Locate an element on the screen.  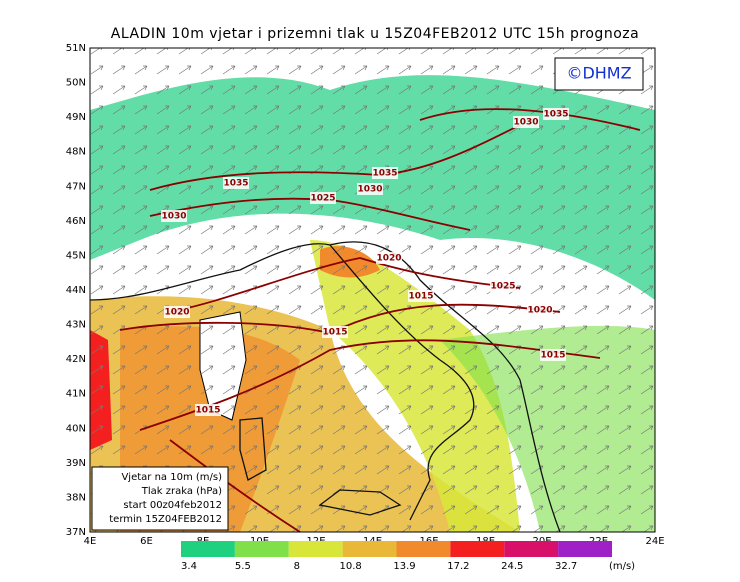
lat-label: 50N is located at coordinates (76, 83).